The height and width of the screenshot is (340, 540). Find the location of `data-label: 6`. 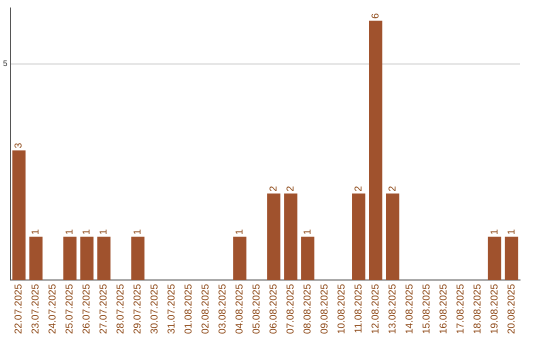

data-label: 6 is located at coordinates (376, 15).